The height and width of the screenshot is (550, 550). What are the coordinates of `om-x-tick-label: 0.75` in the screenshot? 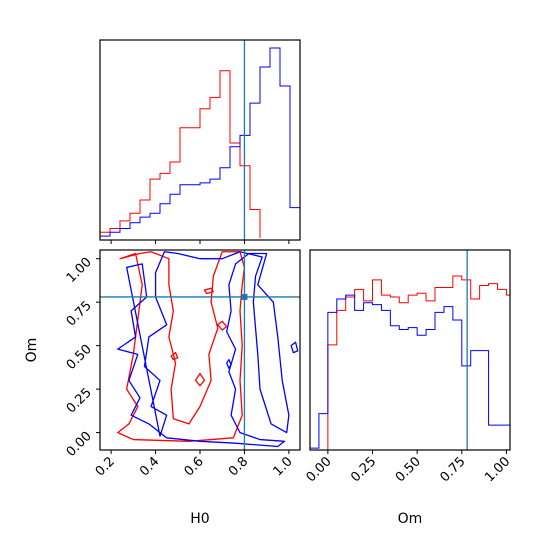 It's located at (453, 469).